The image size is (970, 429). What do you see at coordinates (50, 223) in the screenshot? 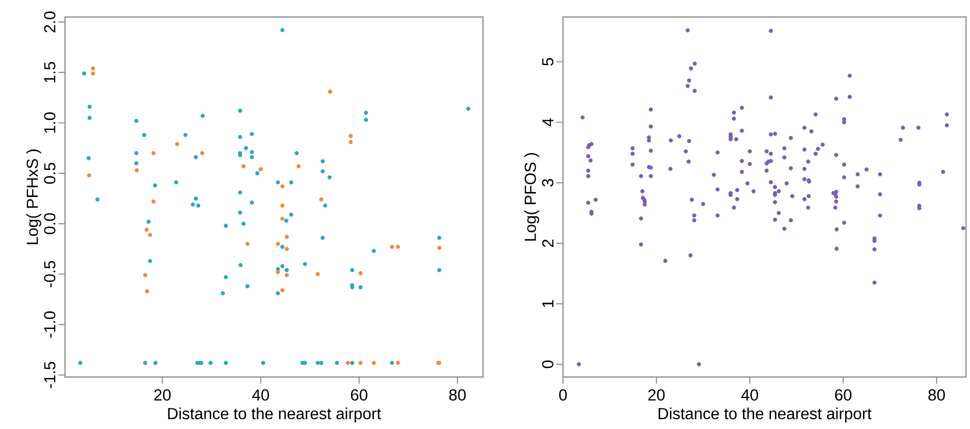
I see `y-tick-label: 0.0` at bounding box center [50, 223].